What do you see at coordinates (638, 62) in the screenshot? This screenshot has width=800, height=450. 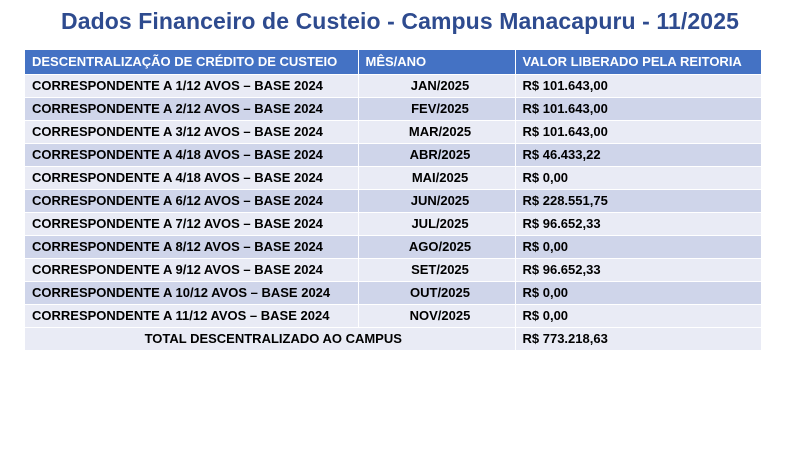 I see `header-value: VALOR LIBERADO PELA REITORIA` at bounding box center [638, 62].